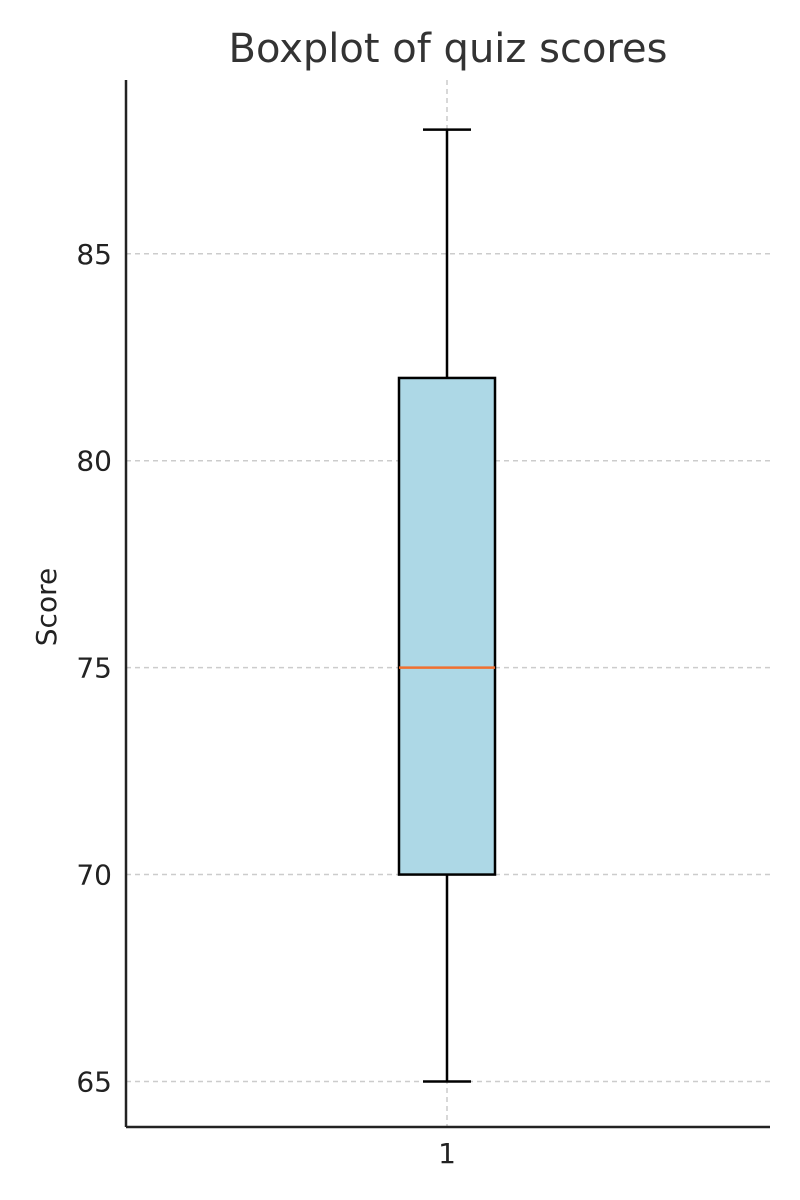 The width and height of the screenshot is (800, 1200). Describe the element at coordinates (94, 1081) in the screenshot. I see `y-tick-label: 65` at that location.